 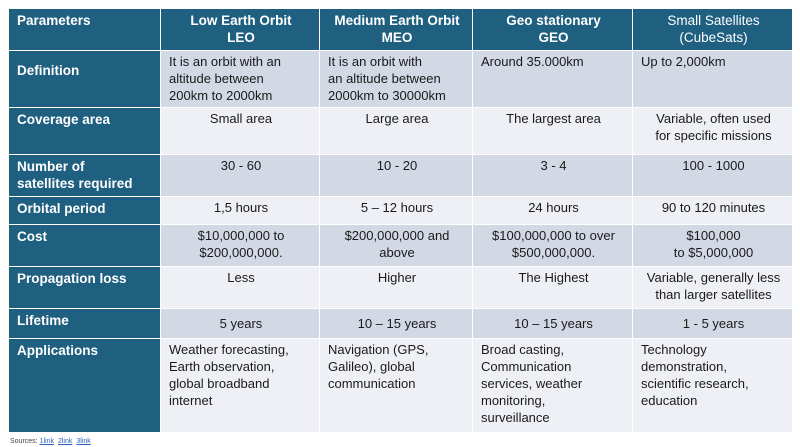 I want to click on cell-small: 100 - 1000, so click(x=712, y=175).